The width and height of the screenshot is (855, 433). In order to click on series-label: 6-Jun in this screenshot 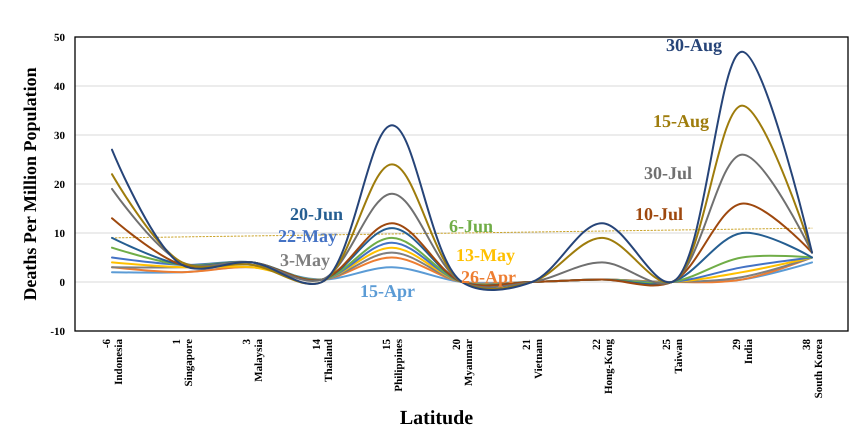, I will do `click(471, 226)`.